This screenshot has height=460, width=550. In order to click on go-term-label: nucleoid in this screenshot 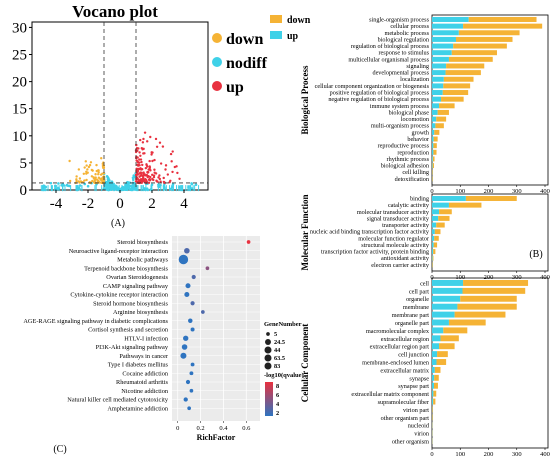, I will do `click(419, 426)`.